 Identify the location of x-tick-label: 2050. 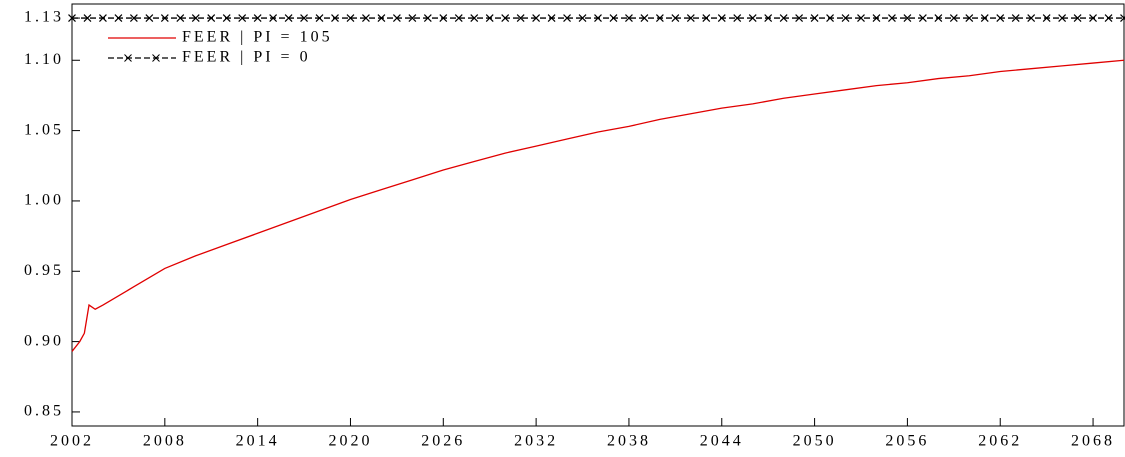
(815, 441).